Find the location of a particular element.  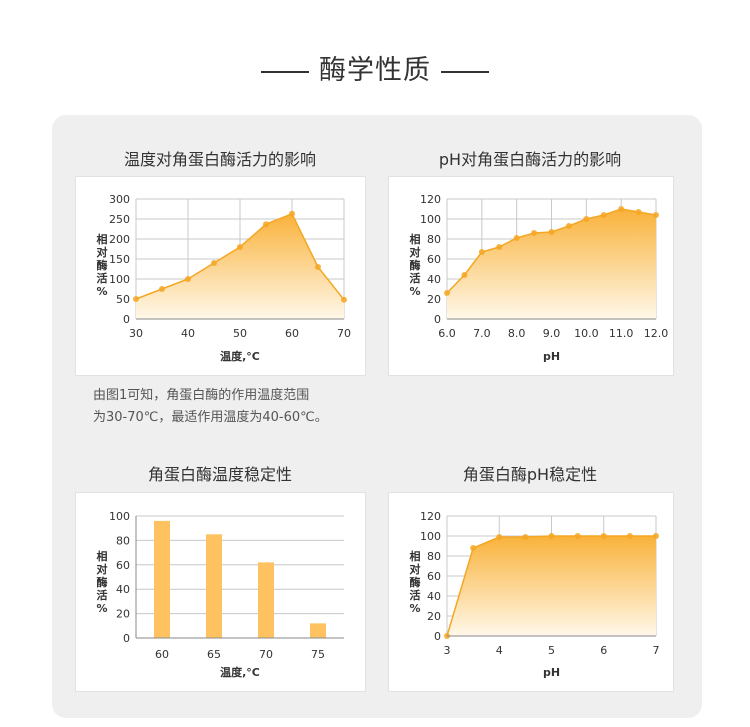

x-tick-label: 60 is located at coordinates (162, 654).